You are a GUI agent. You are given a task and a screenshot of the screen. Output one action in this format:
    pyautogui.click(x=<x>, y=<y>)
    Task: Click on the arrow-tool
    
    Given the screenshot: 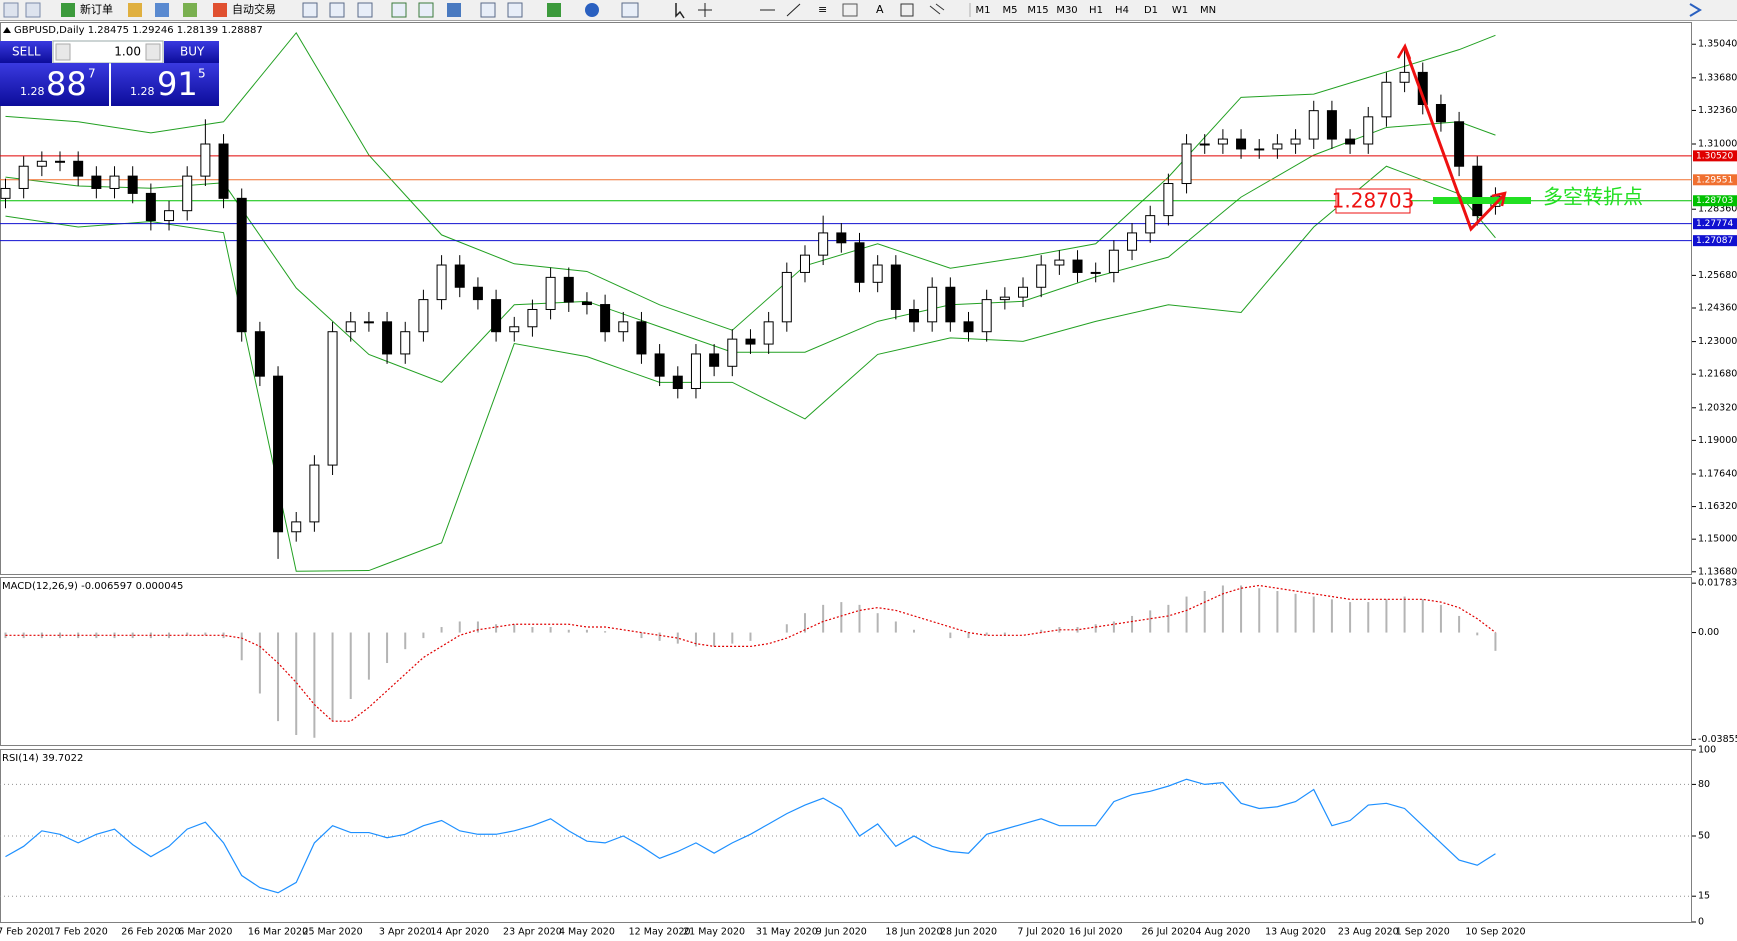 What is the action you would take?
    pyautogui.click(x=937, y=9)
    